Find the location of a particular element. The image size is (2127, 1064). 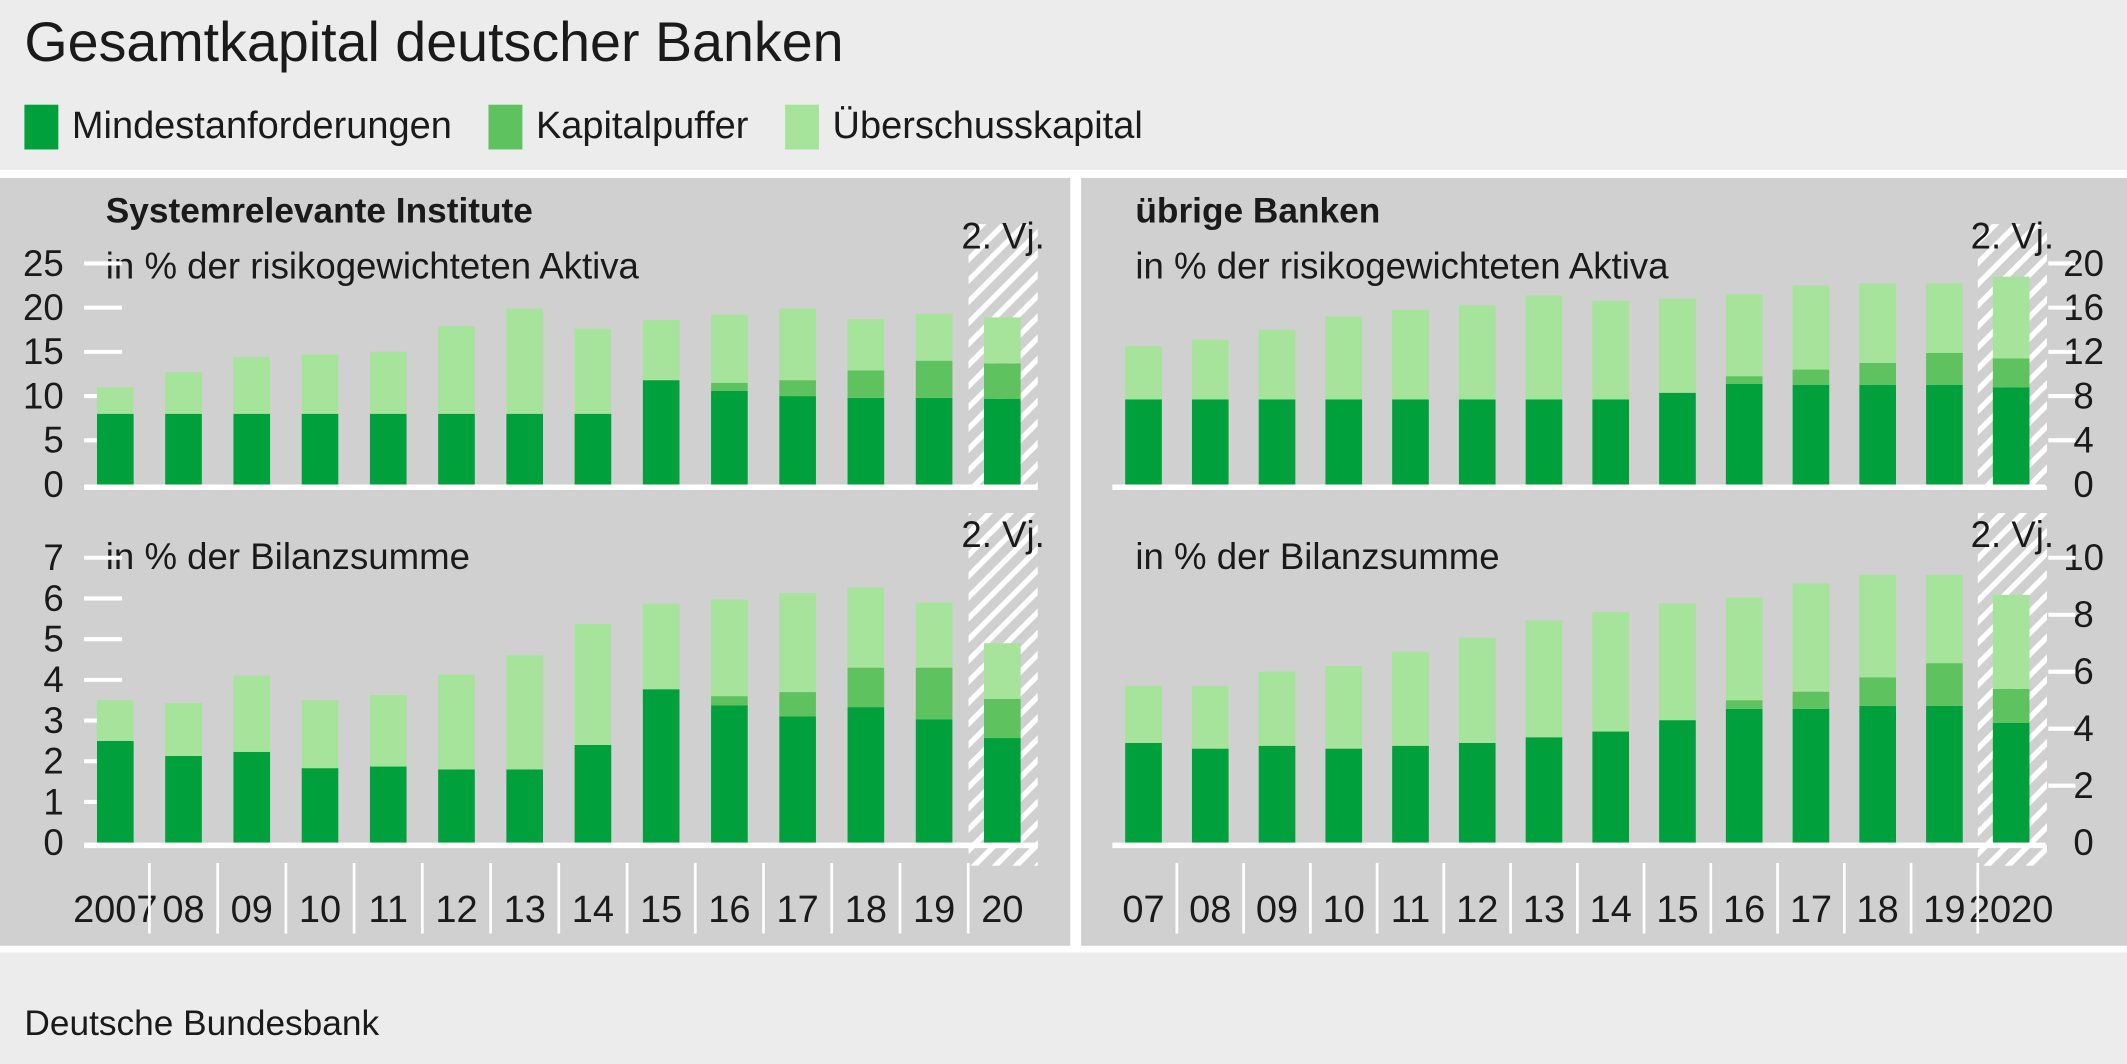

x-tick-label: 15 is located at coordinates (661, 910).